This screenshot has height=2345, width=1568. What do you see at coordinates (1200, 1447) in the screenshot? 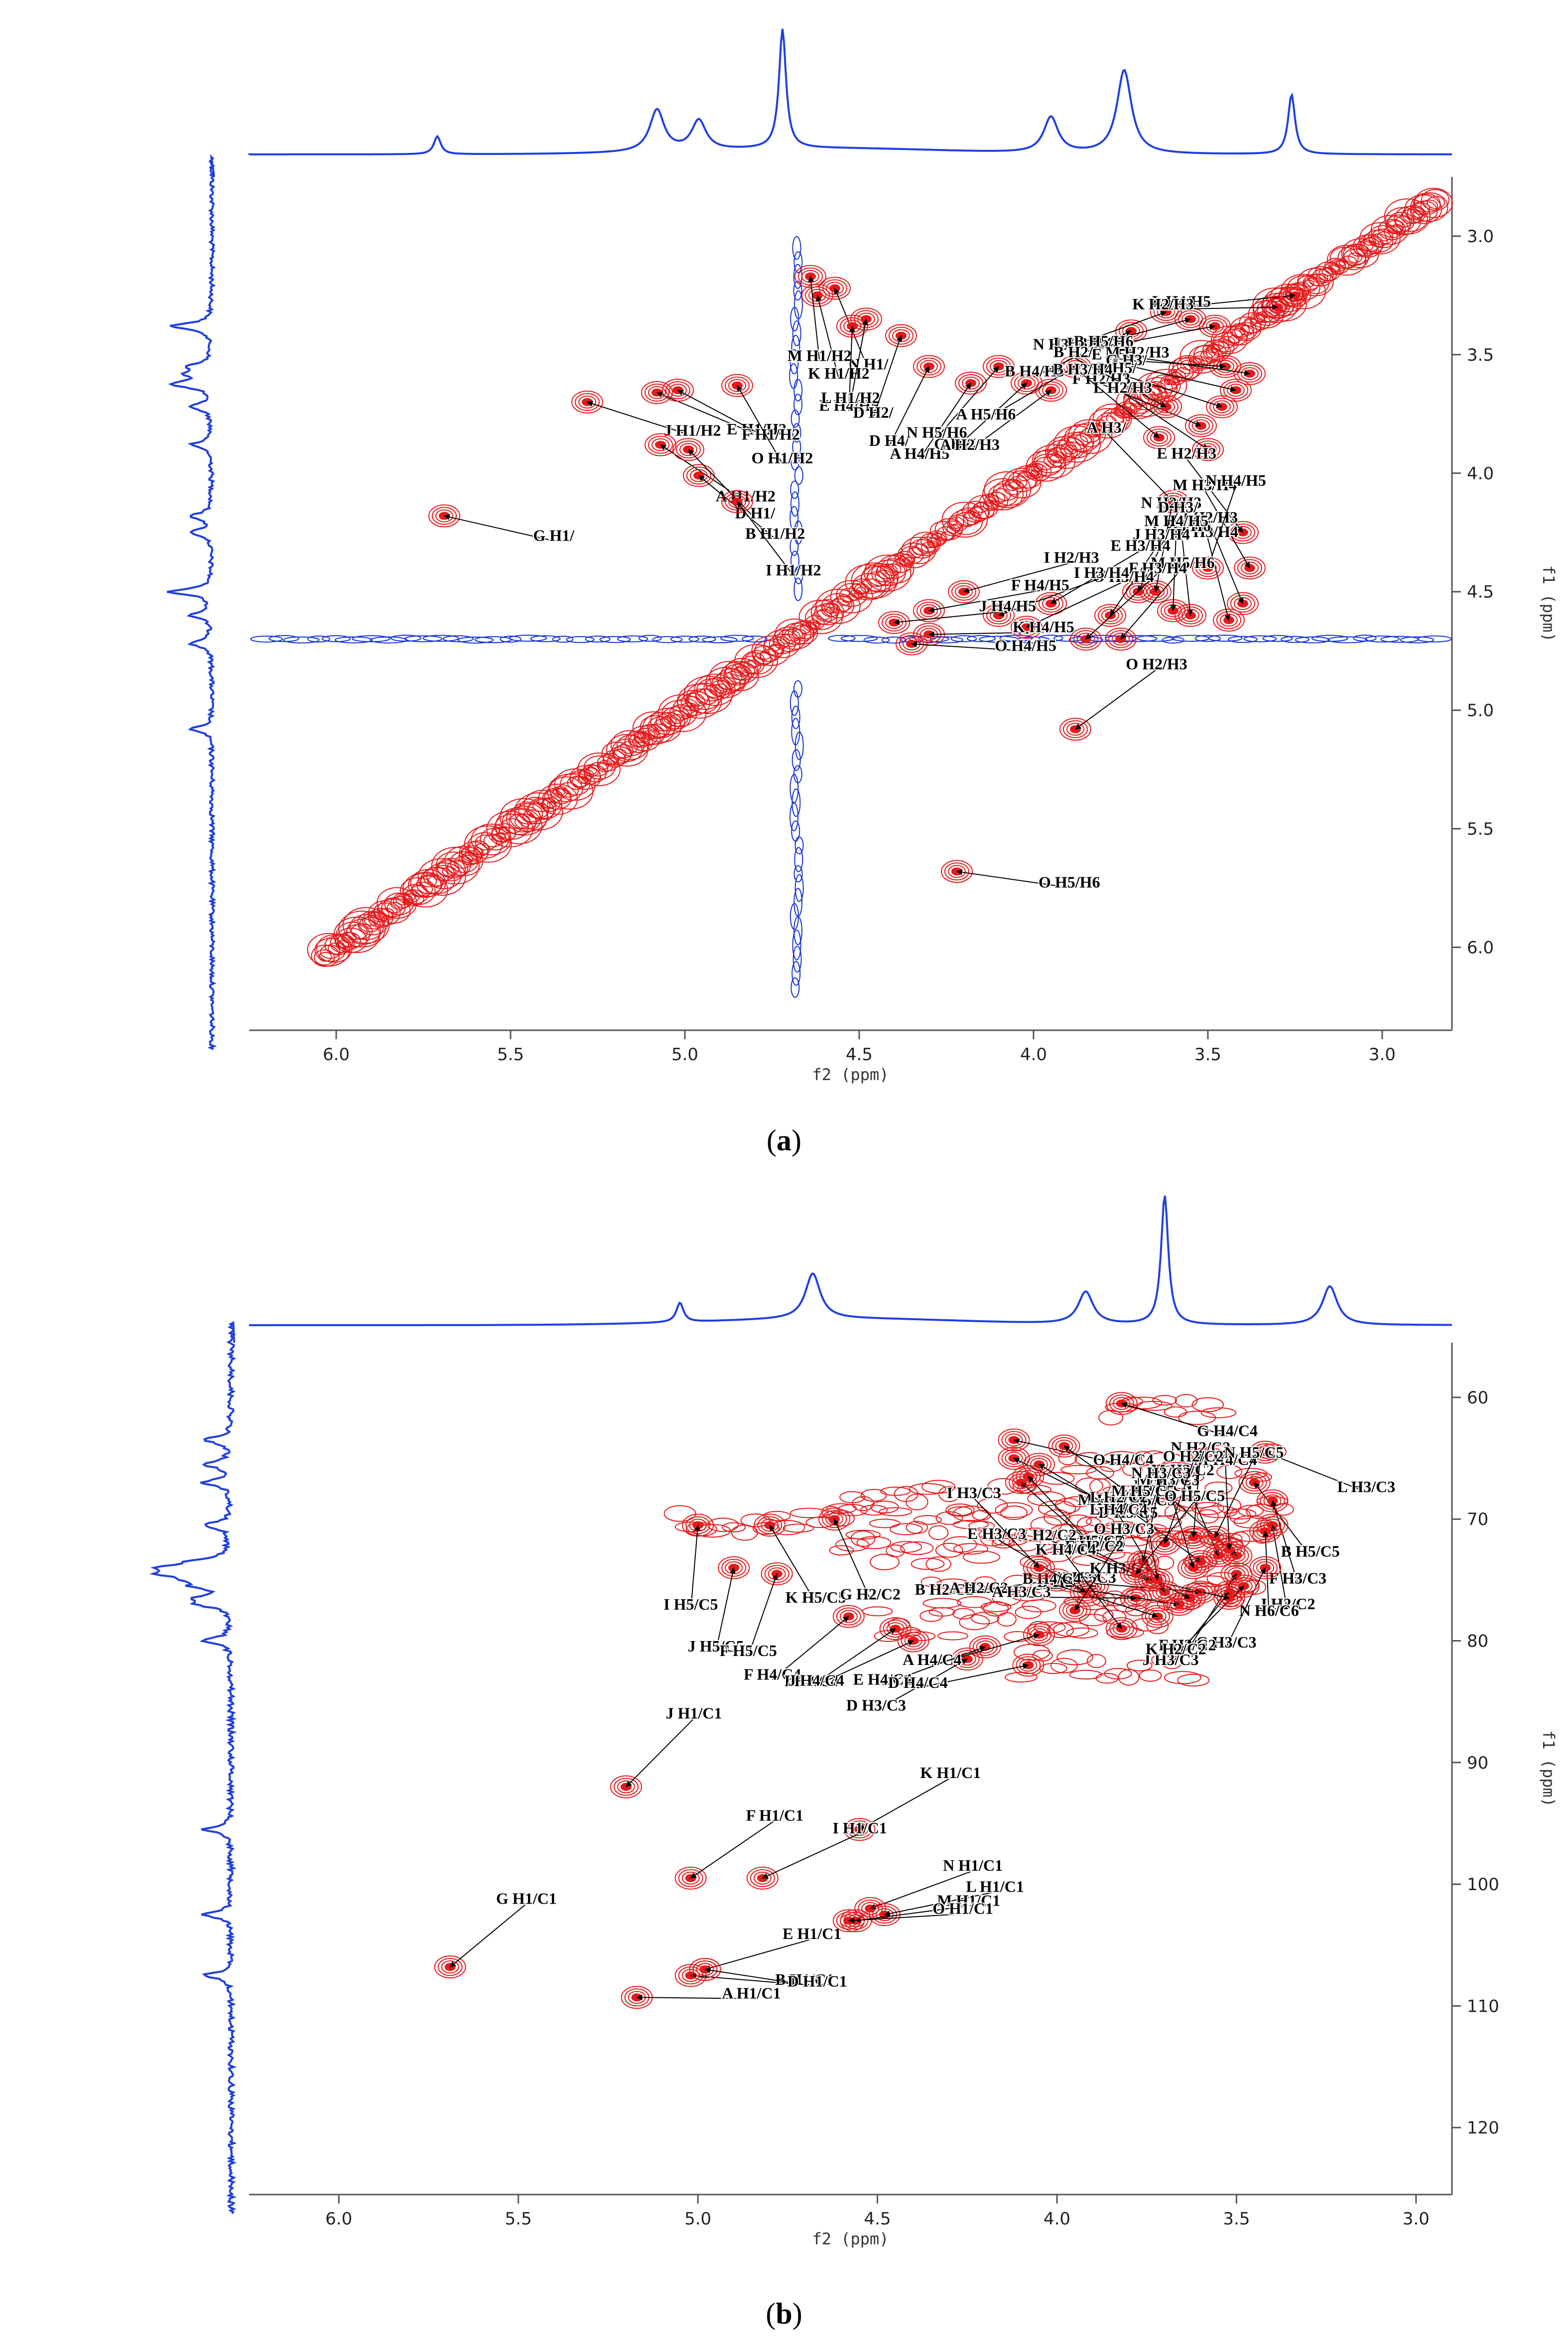
I see `peak-label: N H2/C2` at bounding box center [1200, 1447].